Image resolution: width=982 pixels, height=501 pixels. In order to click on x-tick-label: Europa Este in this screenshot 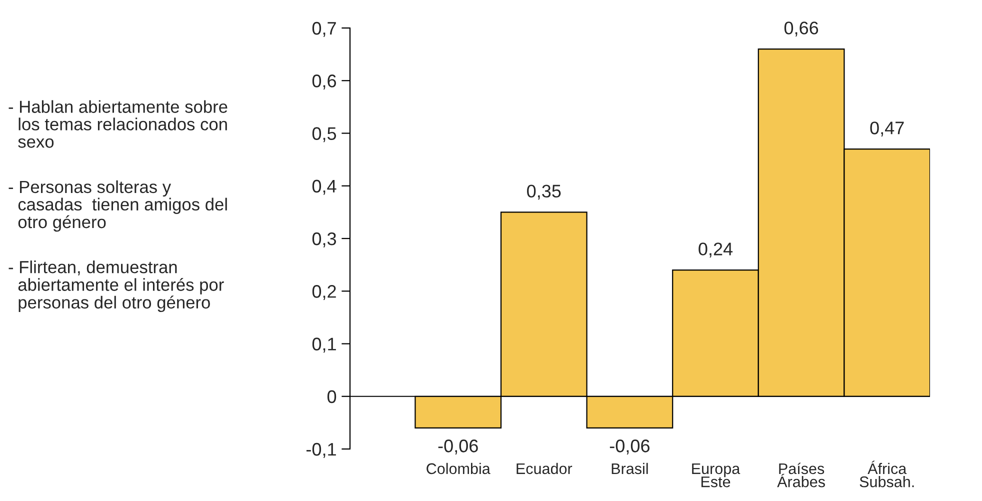, I will do `click(716, 475)`.